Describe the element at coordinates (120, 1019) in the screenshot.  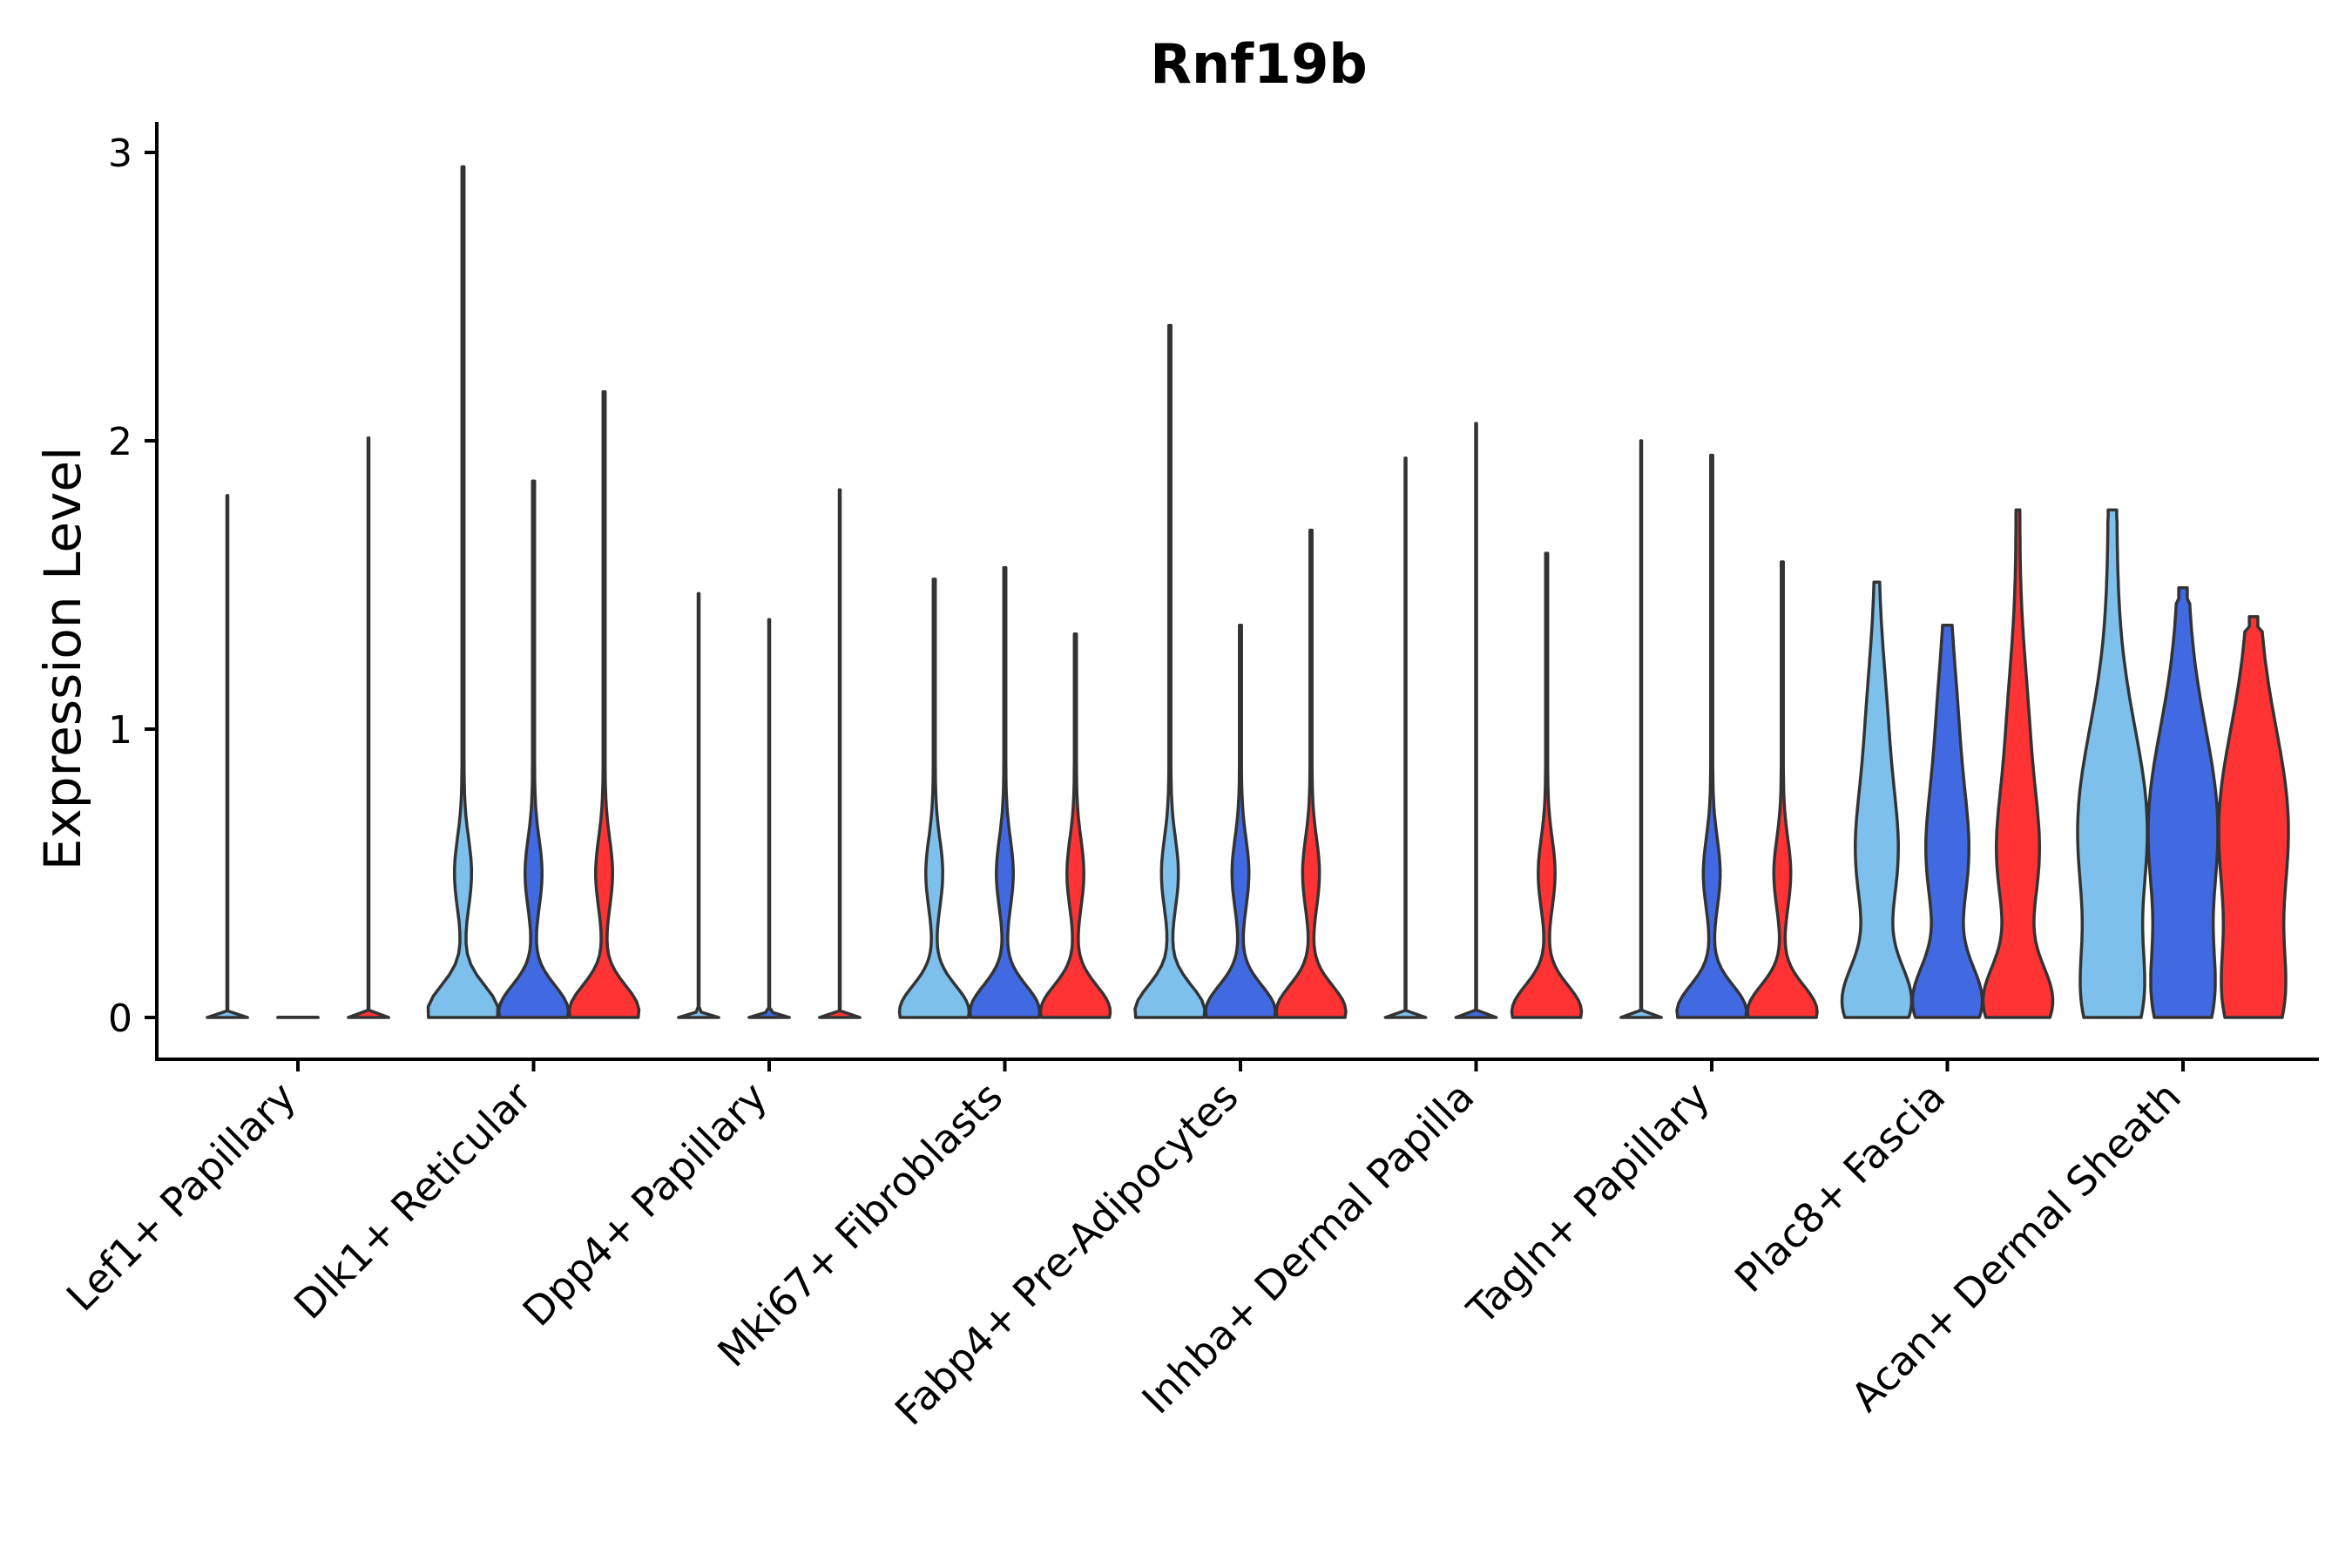
I see `y-tick-label: 0` at that location.